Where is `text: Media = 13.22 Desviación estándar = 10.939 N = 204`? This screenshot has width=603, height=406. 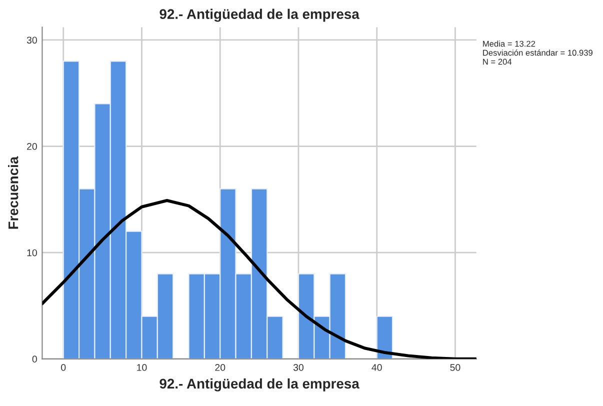
text: Media = 13.22 Desviación estándar = 10.939 N = 204 is located at coordinates (537, 52).